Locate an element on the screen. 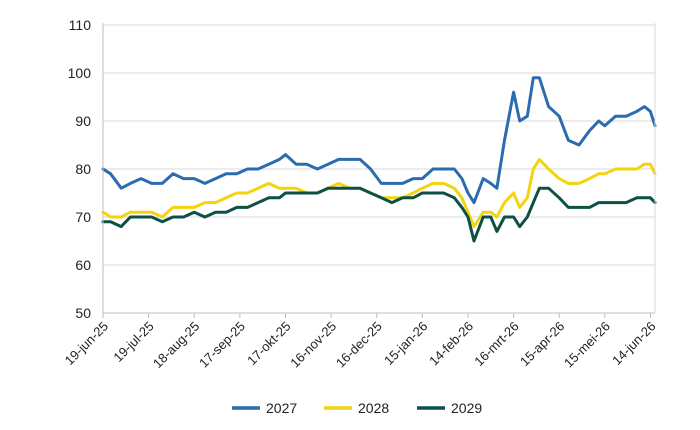 The width and height of the screenshot is (700, 430). x-tick-label: 16-mrt-26 is located at coordinates (496, 344).